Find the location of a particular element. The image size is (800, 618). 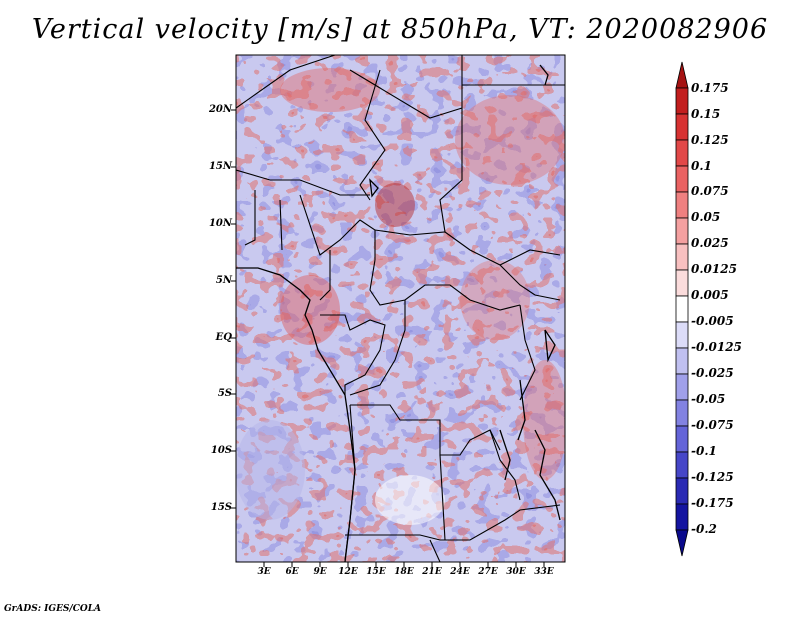

lon-label-21e: 21E is located at coordinates (432, 572).